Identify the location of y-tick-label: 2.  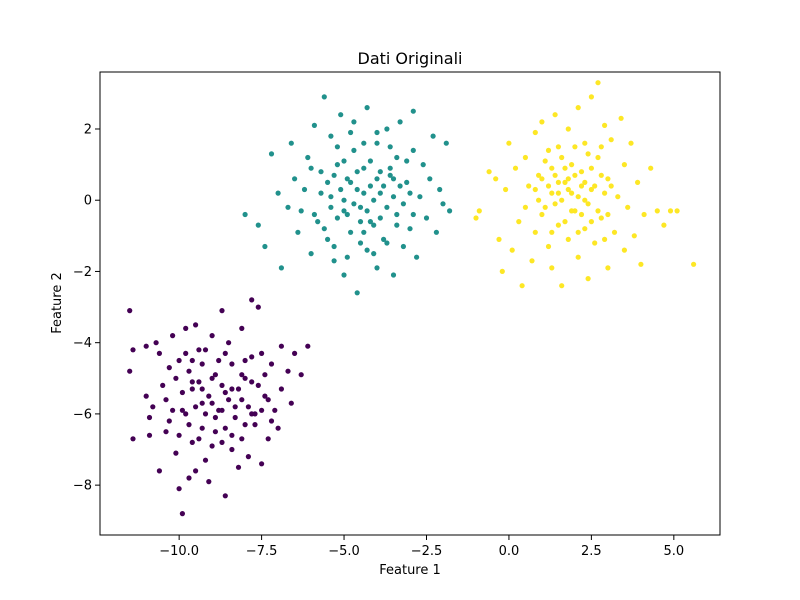
(88, 129).